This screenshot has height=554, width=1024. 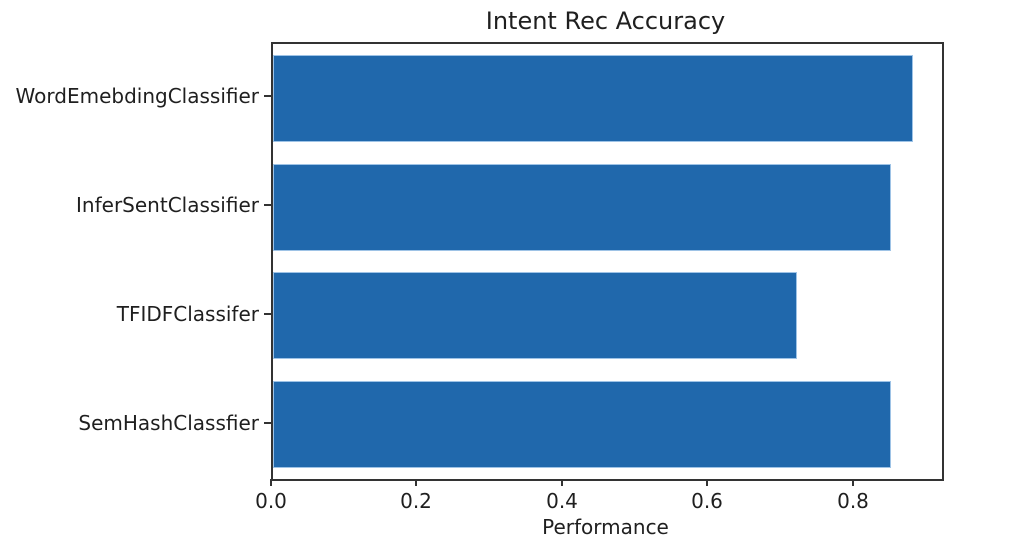 What do you see at coordinates (187, 314) in the screenshot?
I see `y-tick-label: TFIDFClassifer` at bounding box center [187, 314].